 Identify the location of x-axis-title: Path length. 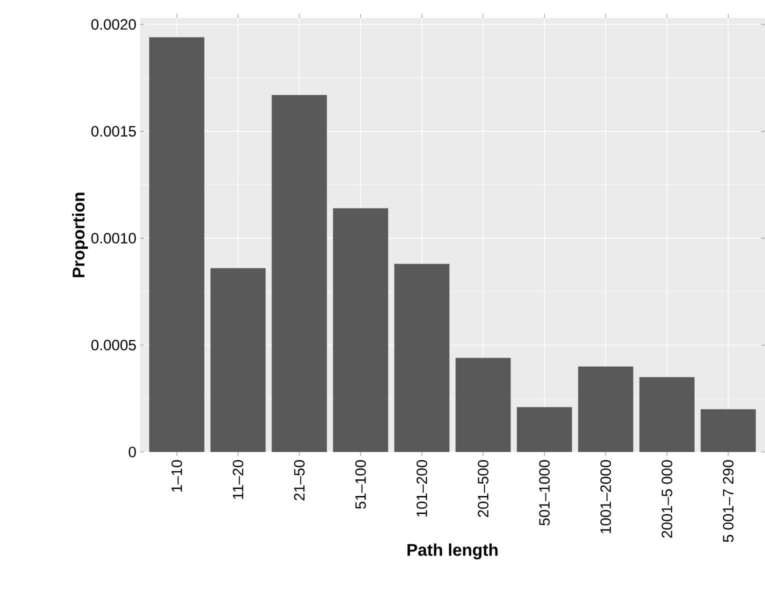
(453, 551).